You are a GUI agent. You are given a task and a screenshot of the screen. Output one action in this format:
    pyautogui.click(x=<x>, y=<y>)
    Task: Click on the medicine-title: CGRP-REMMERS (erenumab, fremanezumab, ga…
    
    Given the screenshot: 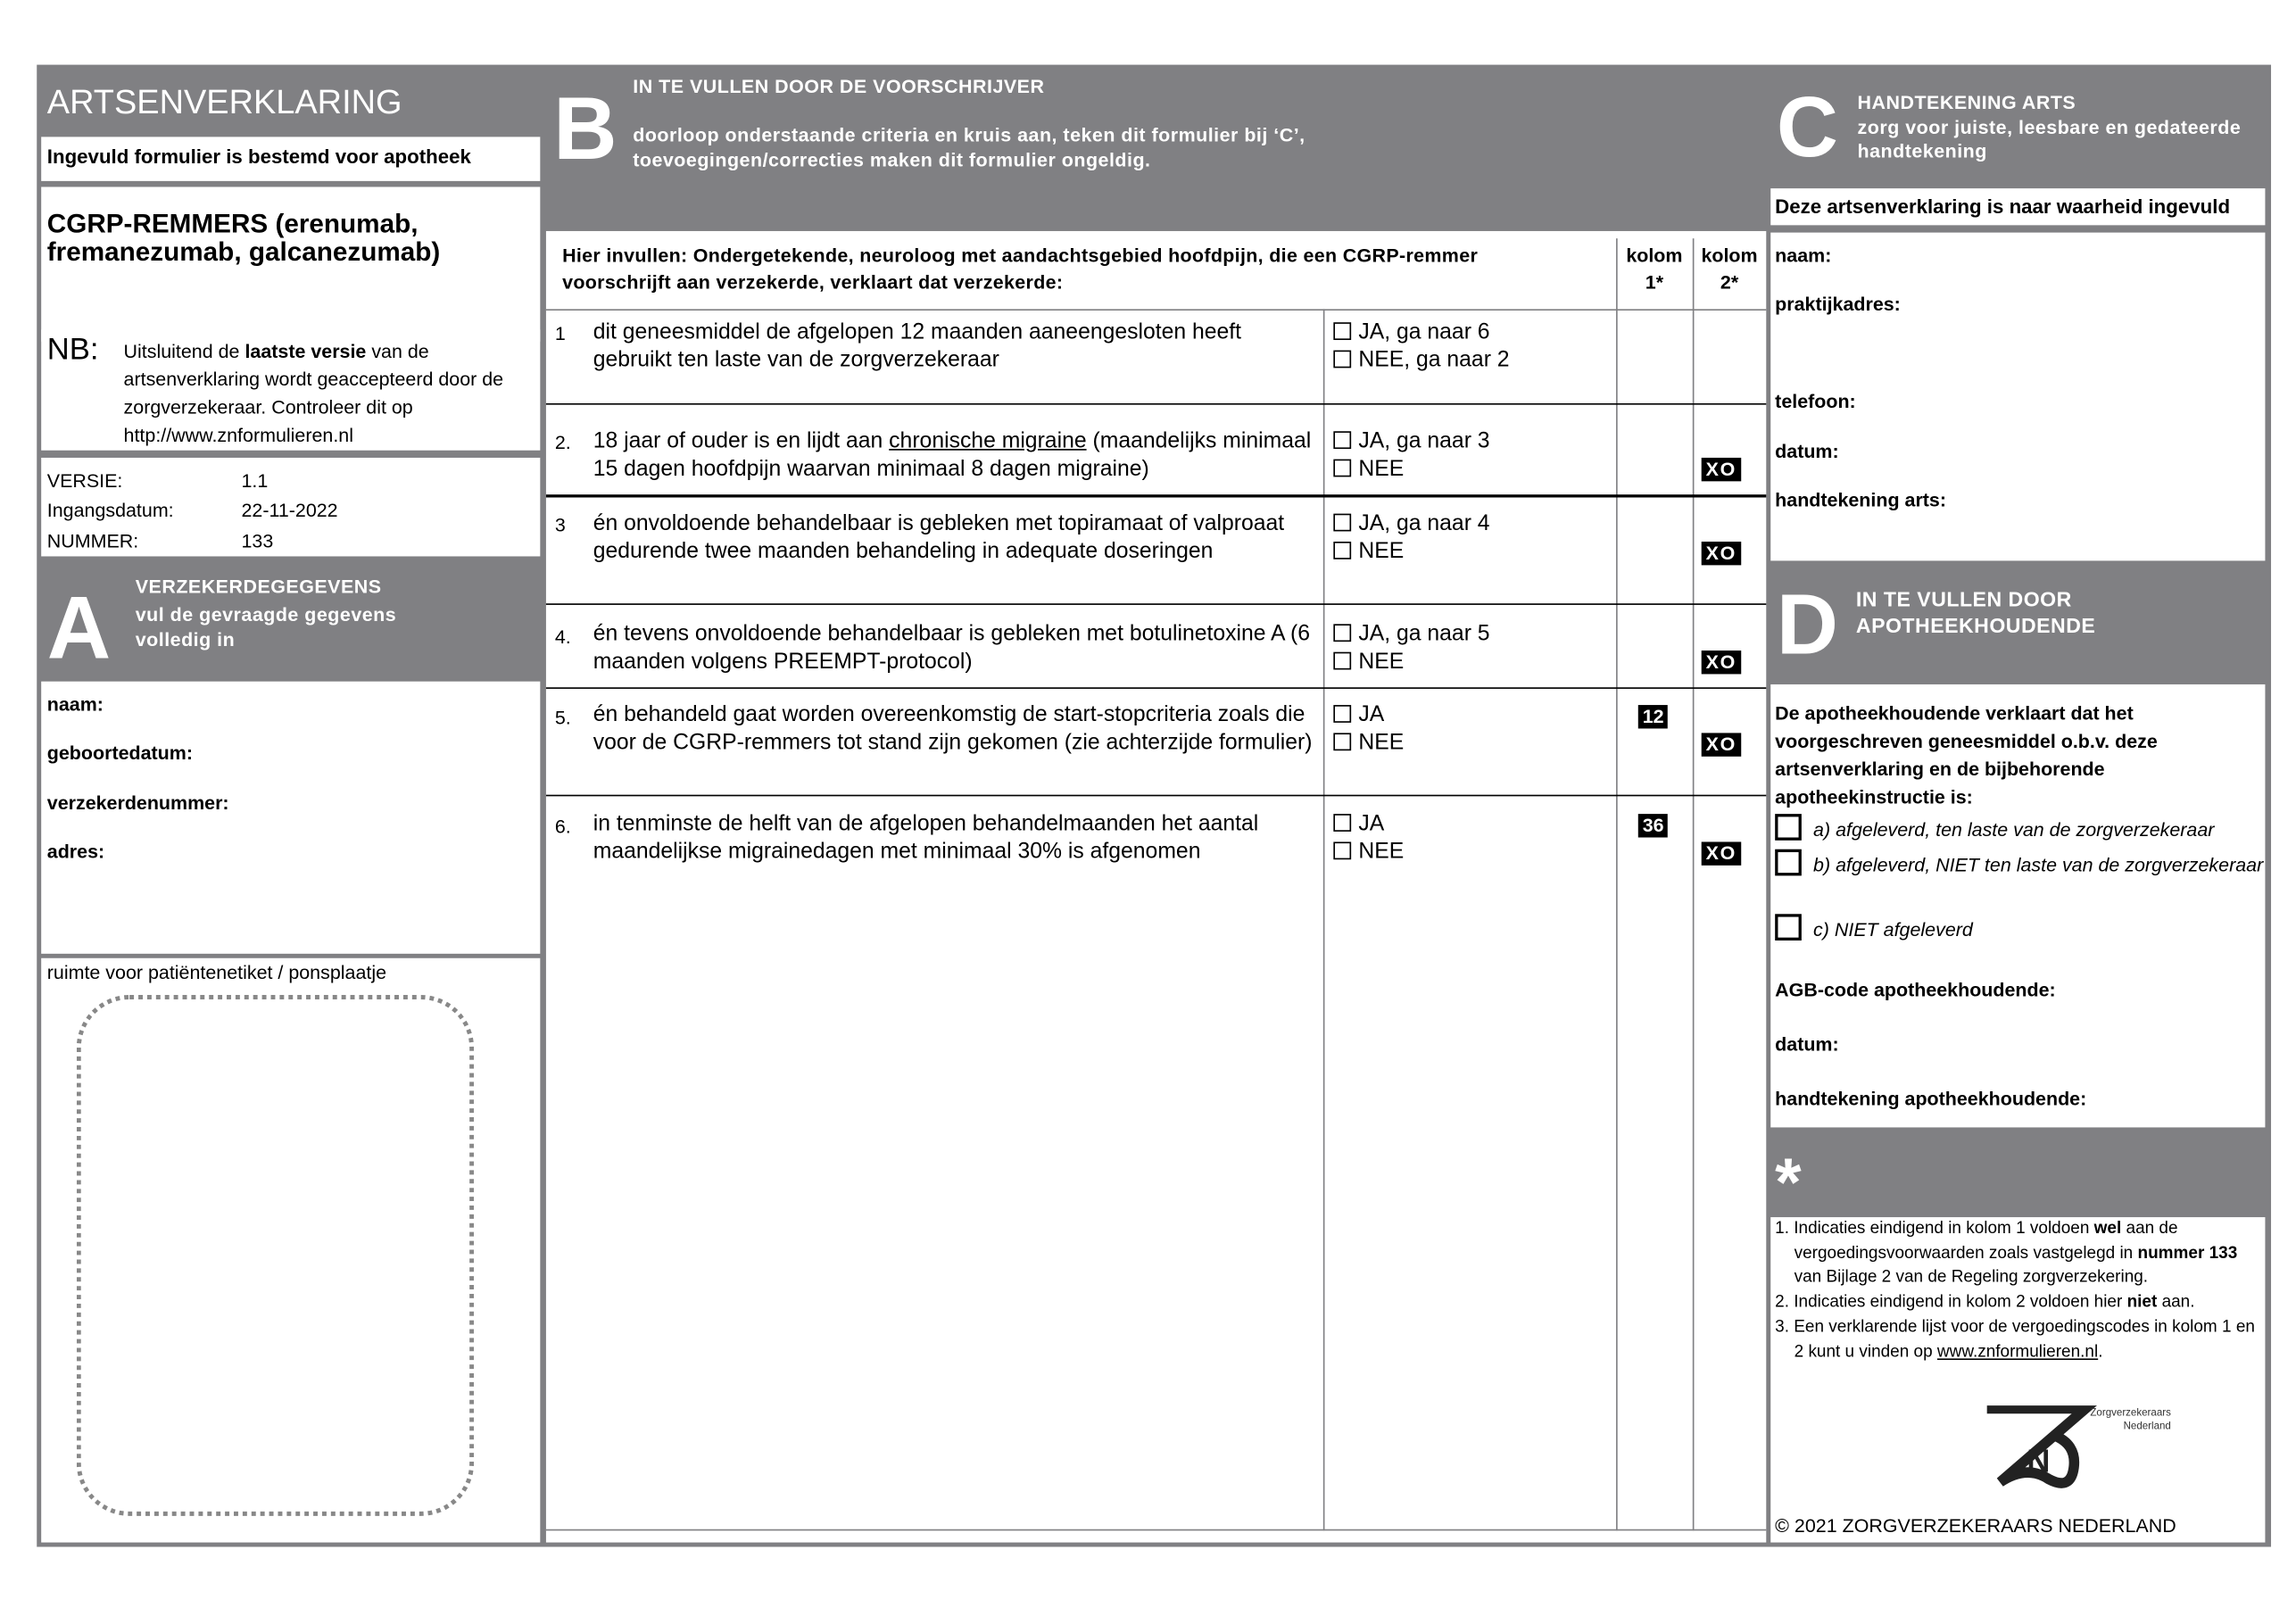 What is the action you would take?
    pyautogui.click(x=291, y=264)
    